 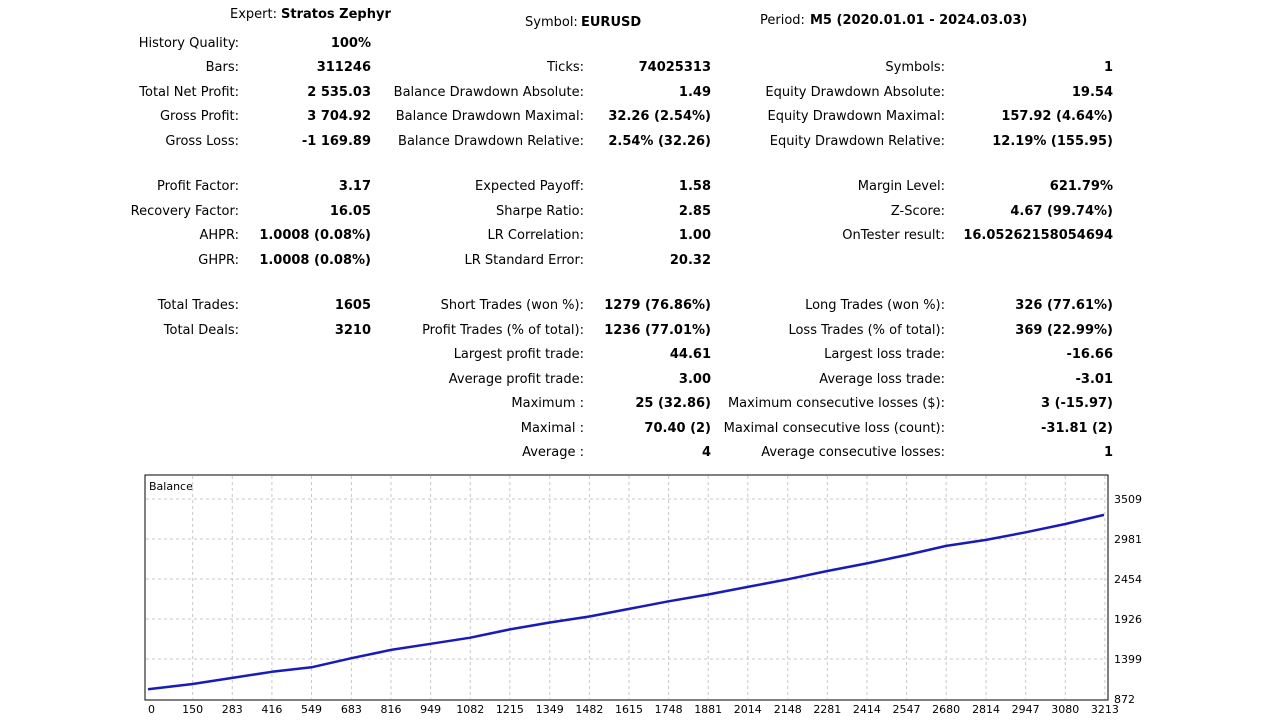 What do you see at coordinates (659, 116) in the screenshot?
I see `balance-dd-max-value: 32.26 (2.54%)` at bounding box center [659, 116].